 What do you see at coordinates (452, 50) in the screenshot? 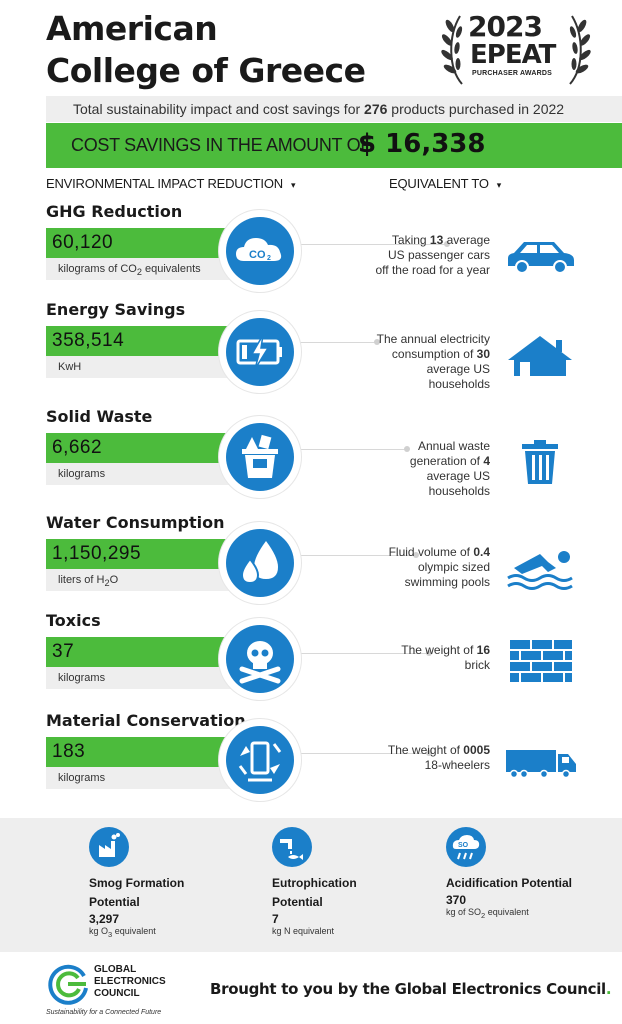
I see `left-laurel-icon` at bounding box center [452, 50].